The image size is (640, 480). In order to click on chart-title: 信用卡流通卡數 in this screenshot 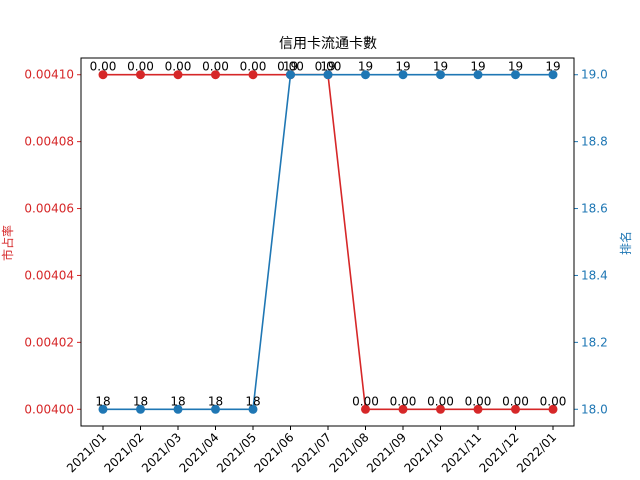, I will do `click(328, 44)`.